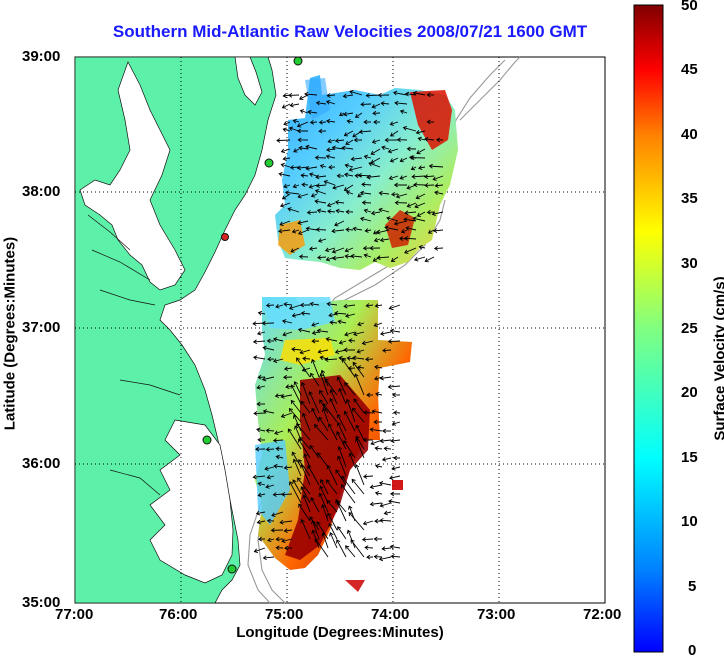  I want to click on x-tick-label: 72:00, so click(602, 614).